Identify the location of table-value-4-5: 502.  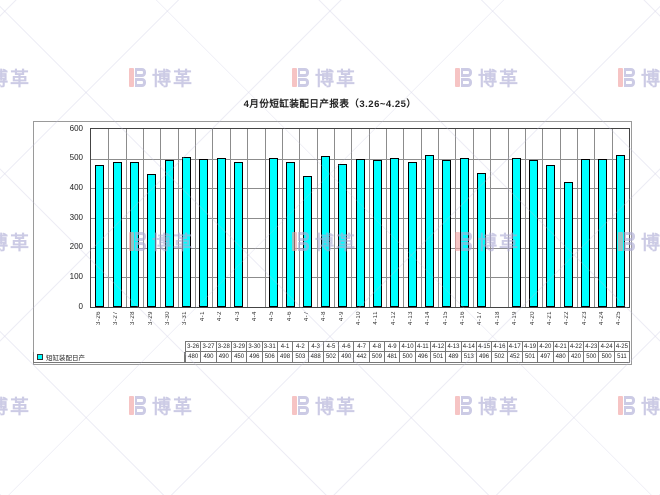
(331, 357).